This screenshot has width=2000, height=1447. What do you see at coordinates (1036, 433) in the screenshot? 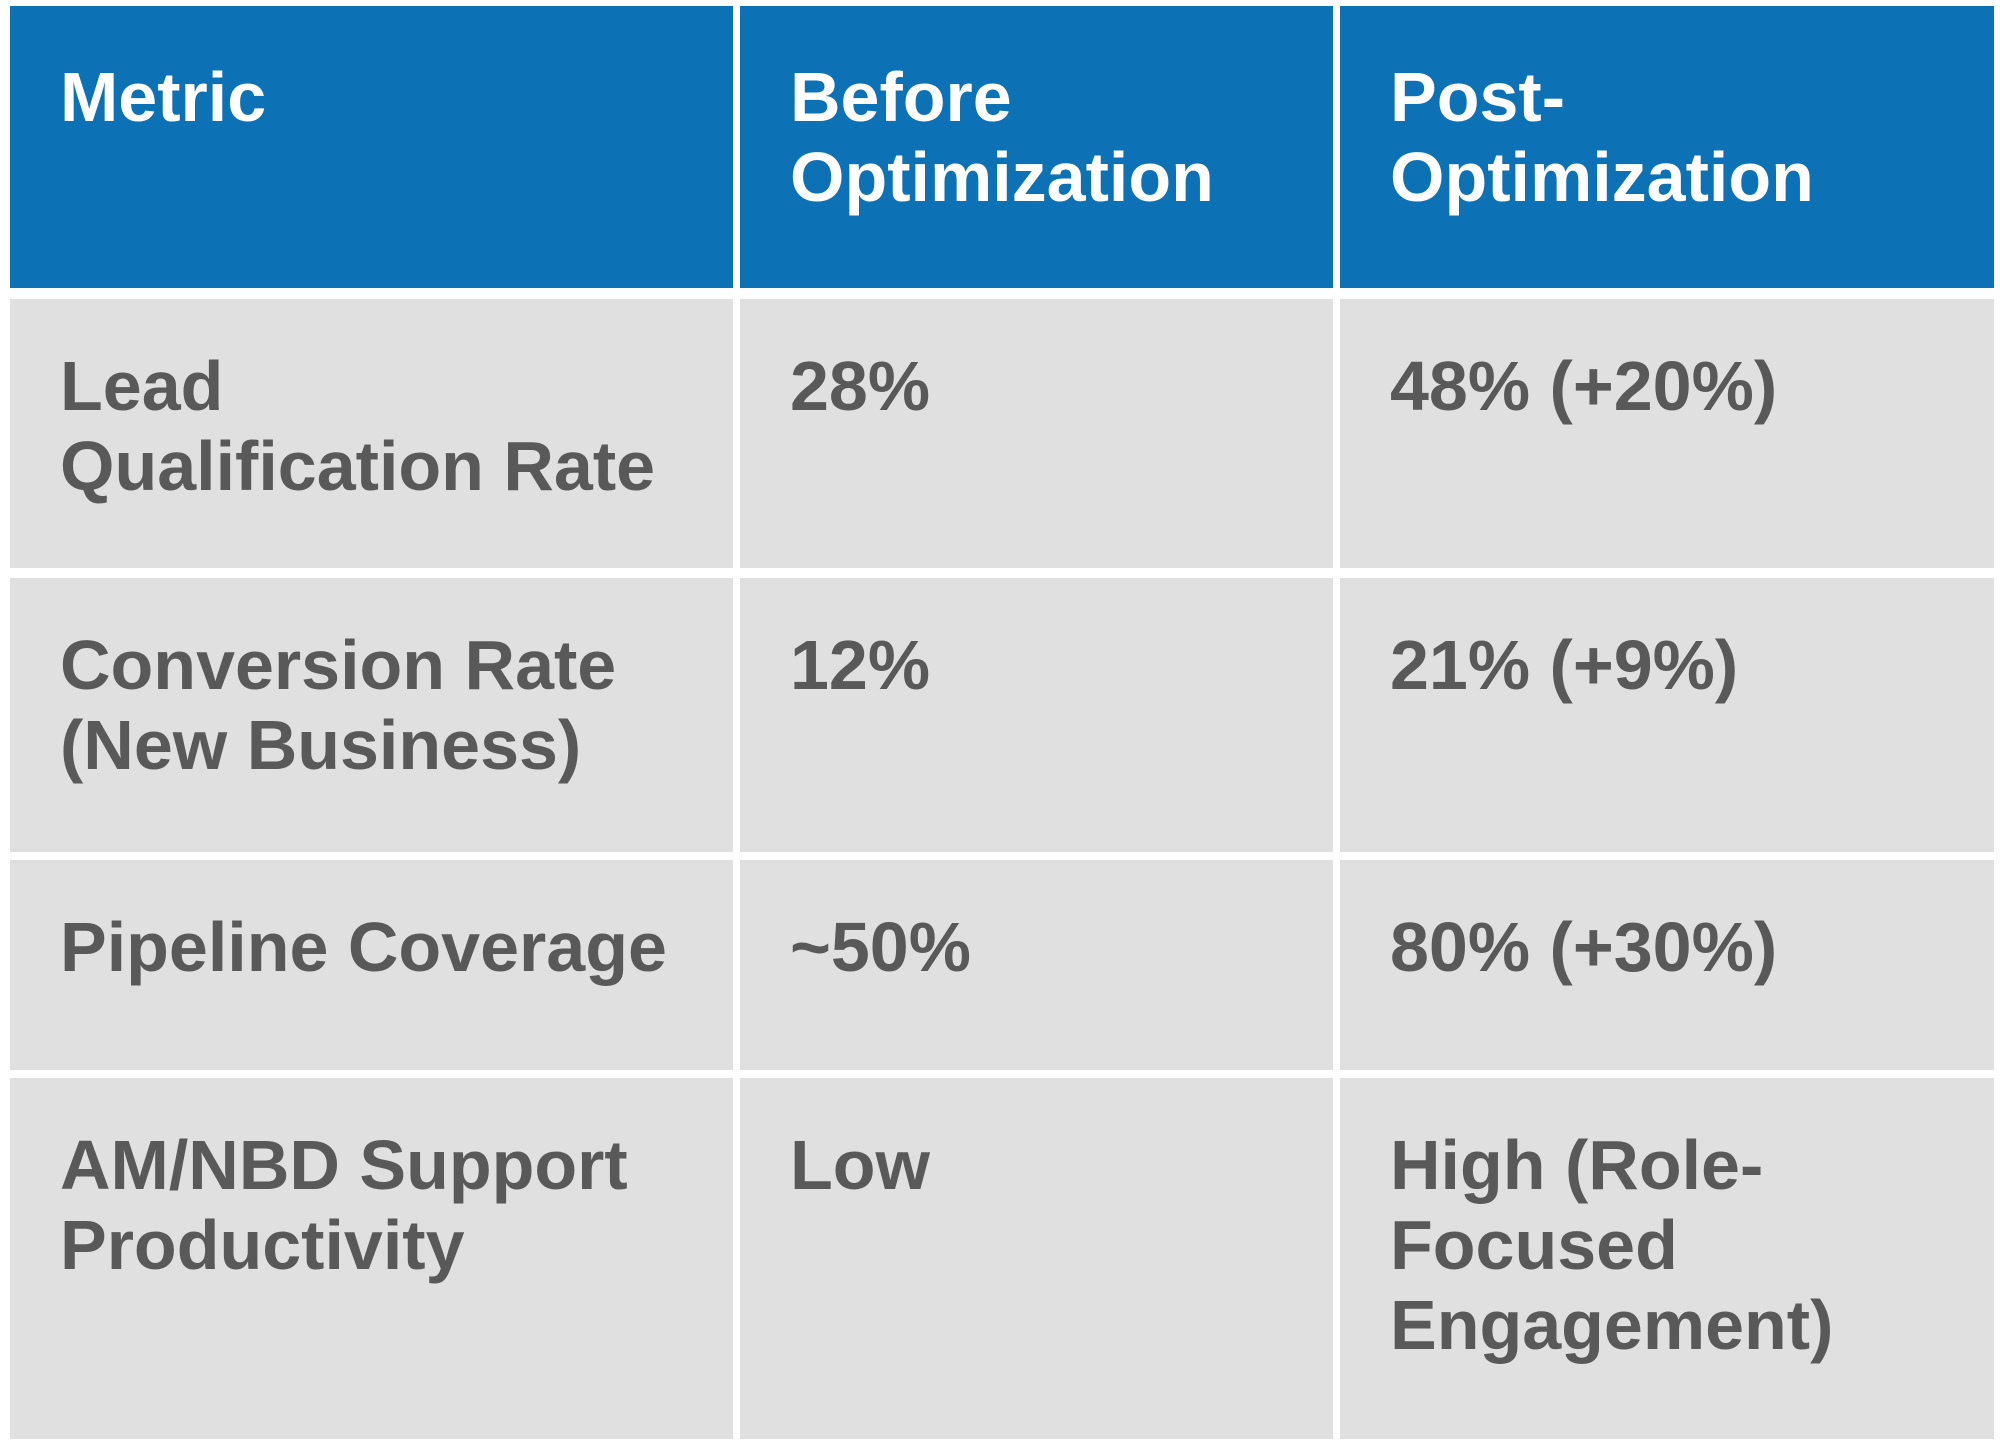
I see `cell-before-value: 28%` at bounding box center [1036, 433].